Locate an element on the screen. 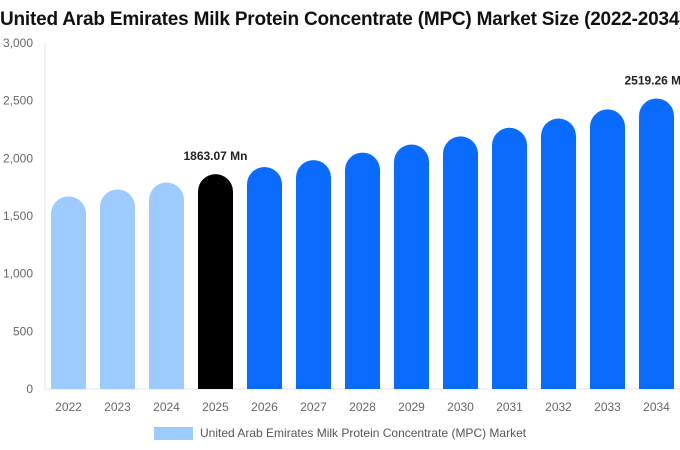 Image resolution: width=680 pixels, height=450 pixels. y-tick-label: 1,000 is located at coordinates (18, 274).